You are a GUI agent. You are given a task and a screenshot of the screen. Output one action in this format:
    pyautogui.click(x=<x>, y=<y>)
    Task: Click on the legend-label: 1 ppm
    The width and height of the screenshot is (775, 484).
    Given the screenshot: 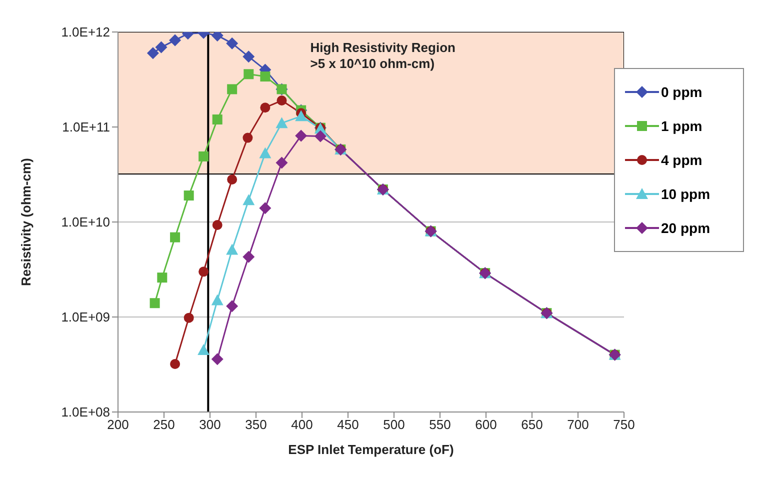 What is the action you would take?
    pyautogui.click(x=681, y=126)
    